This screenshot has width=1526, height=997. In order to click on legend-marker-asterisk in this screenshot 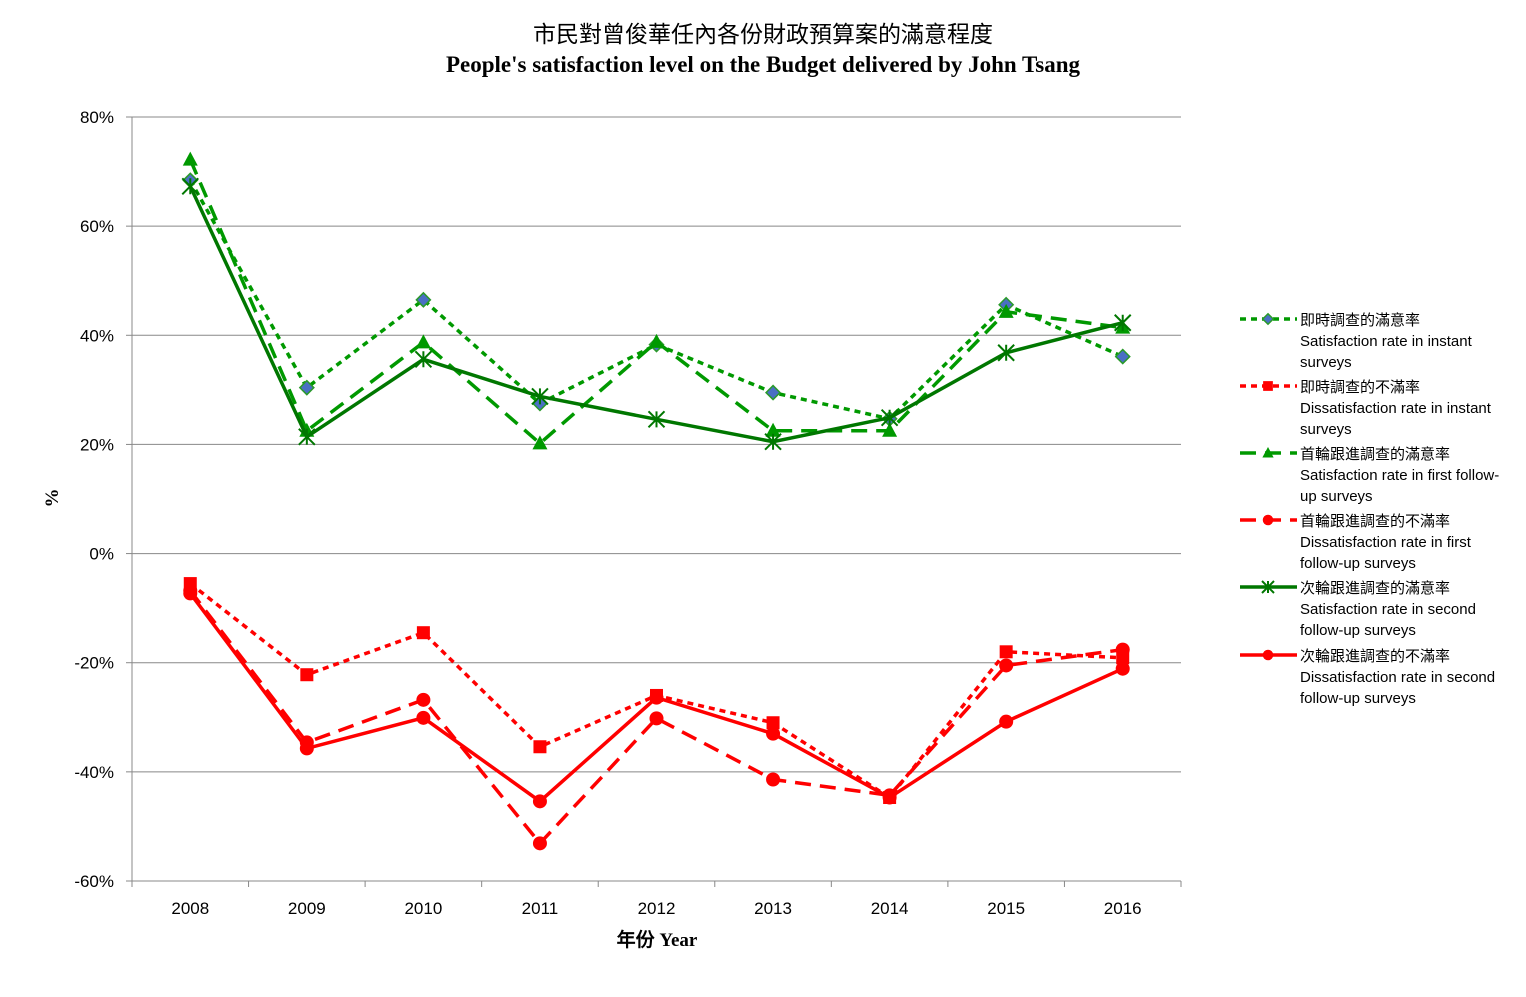, I will do `click(1268, 587)`.